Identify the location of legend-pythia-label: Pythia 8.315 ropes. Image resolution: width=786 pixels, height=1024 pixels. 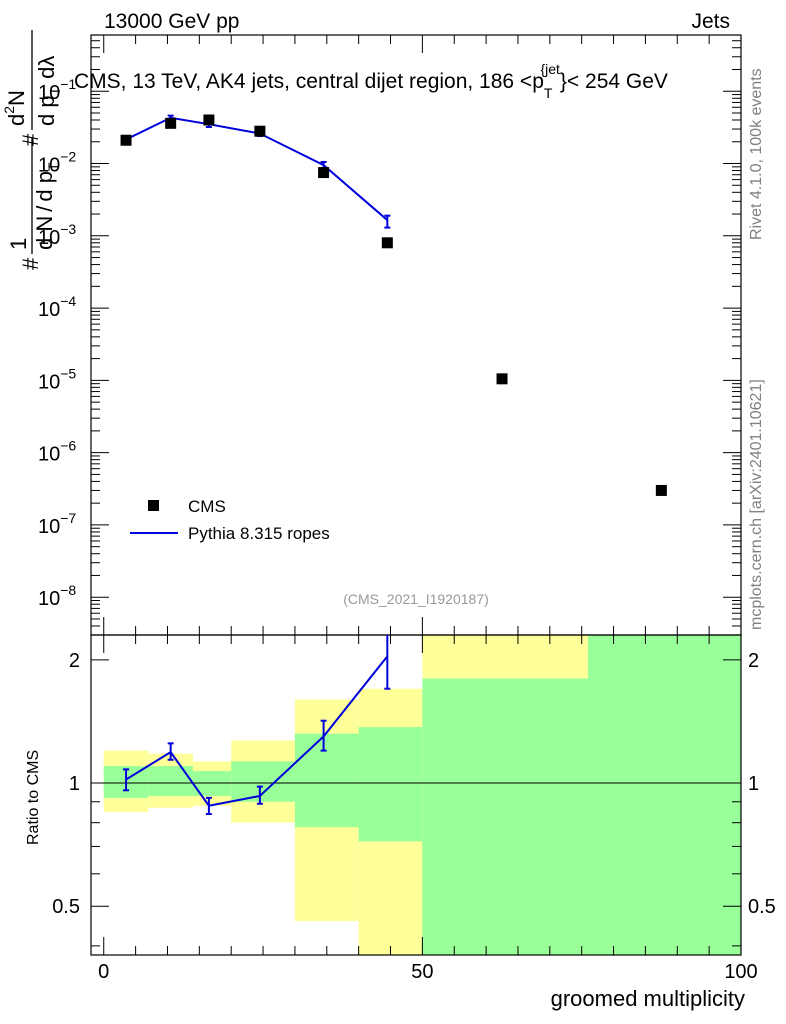
(259, 533).